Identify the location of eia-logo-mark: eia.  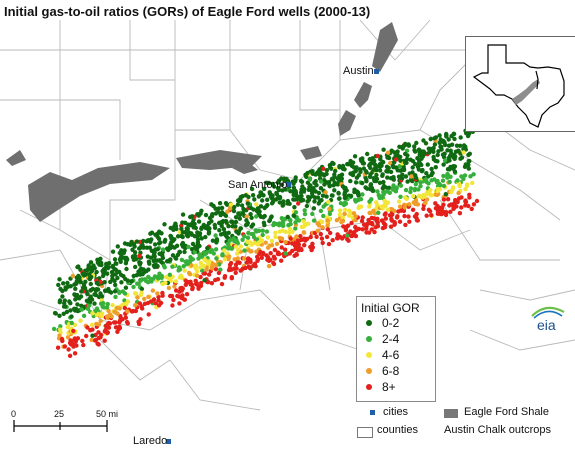
(548, 319).